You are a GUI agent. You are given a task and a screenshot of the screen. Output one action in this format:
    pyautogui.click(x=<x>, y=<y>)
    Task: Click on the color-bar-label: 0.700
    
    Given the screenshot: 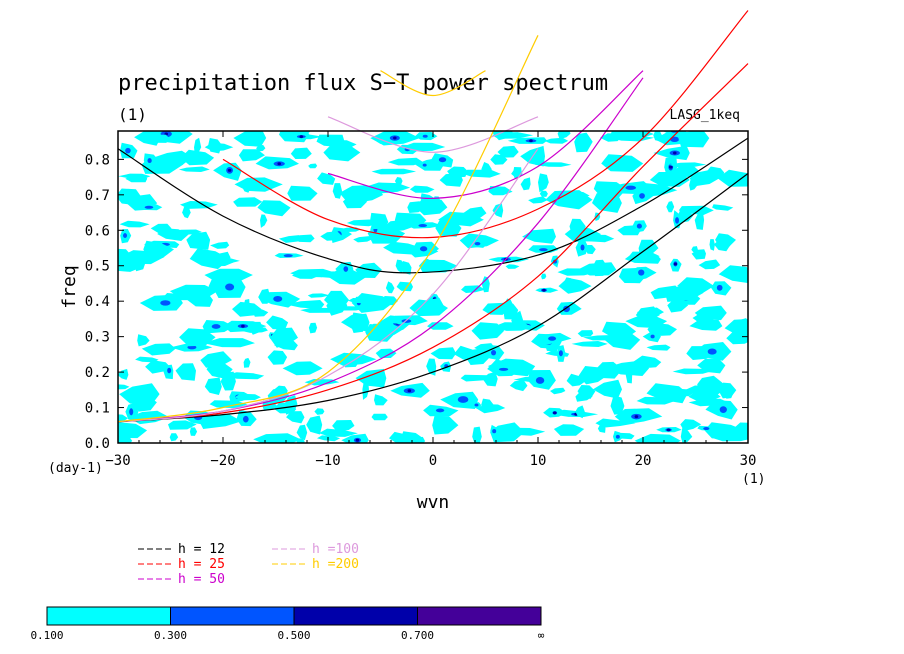 What is the action you would take?
    pyautogui.click(x=417, y=635)
    